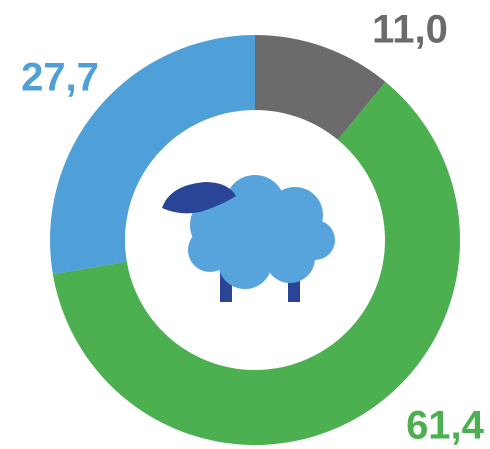  What do you see at coordinates (261, 232) in the screenshot?
I see `sheep-body` at bounding box center [261, 232].